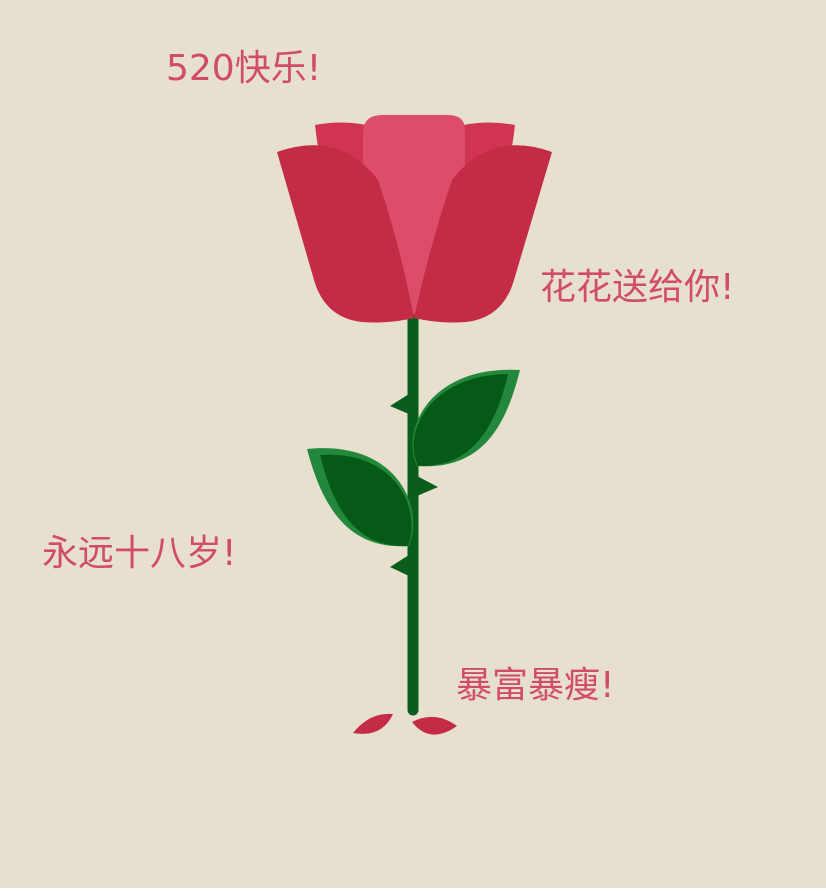  Describe the element at coordinates (427, 486) in the screenshot. I see `thorn-right` at that location.